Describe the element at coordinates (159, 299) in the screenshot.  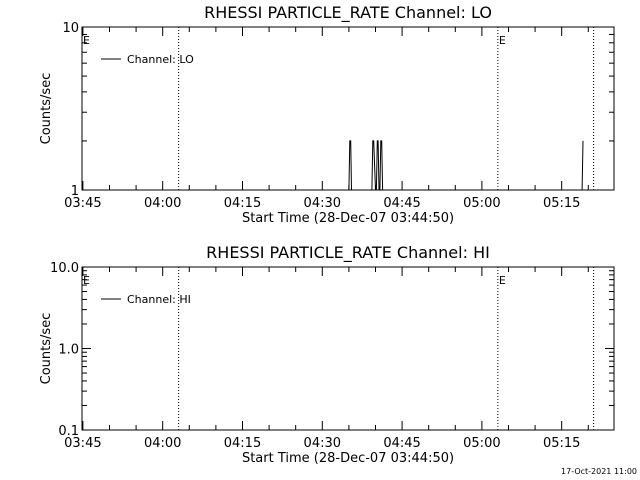
I see `legend-entry: Channel: HI` at that location.